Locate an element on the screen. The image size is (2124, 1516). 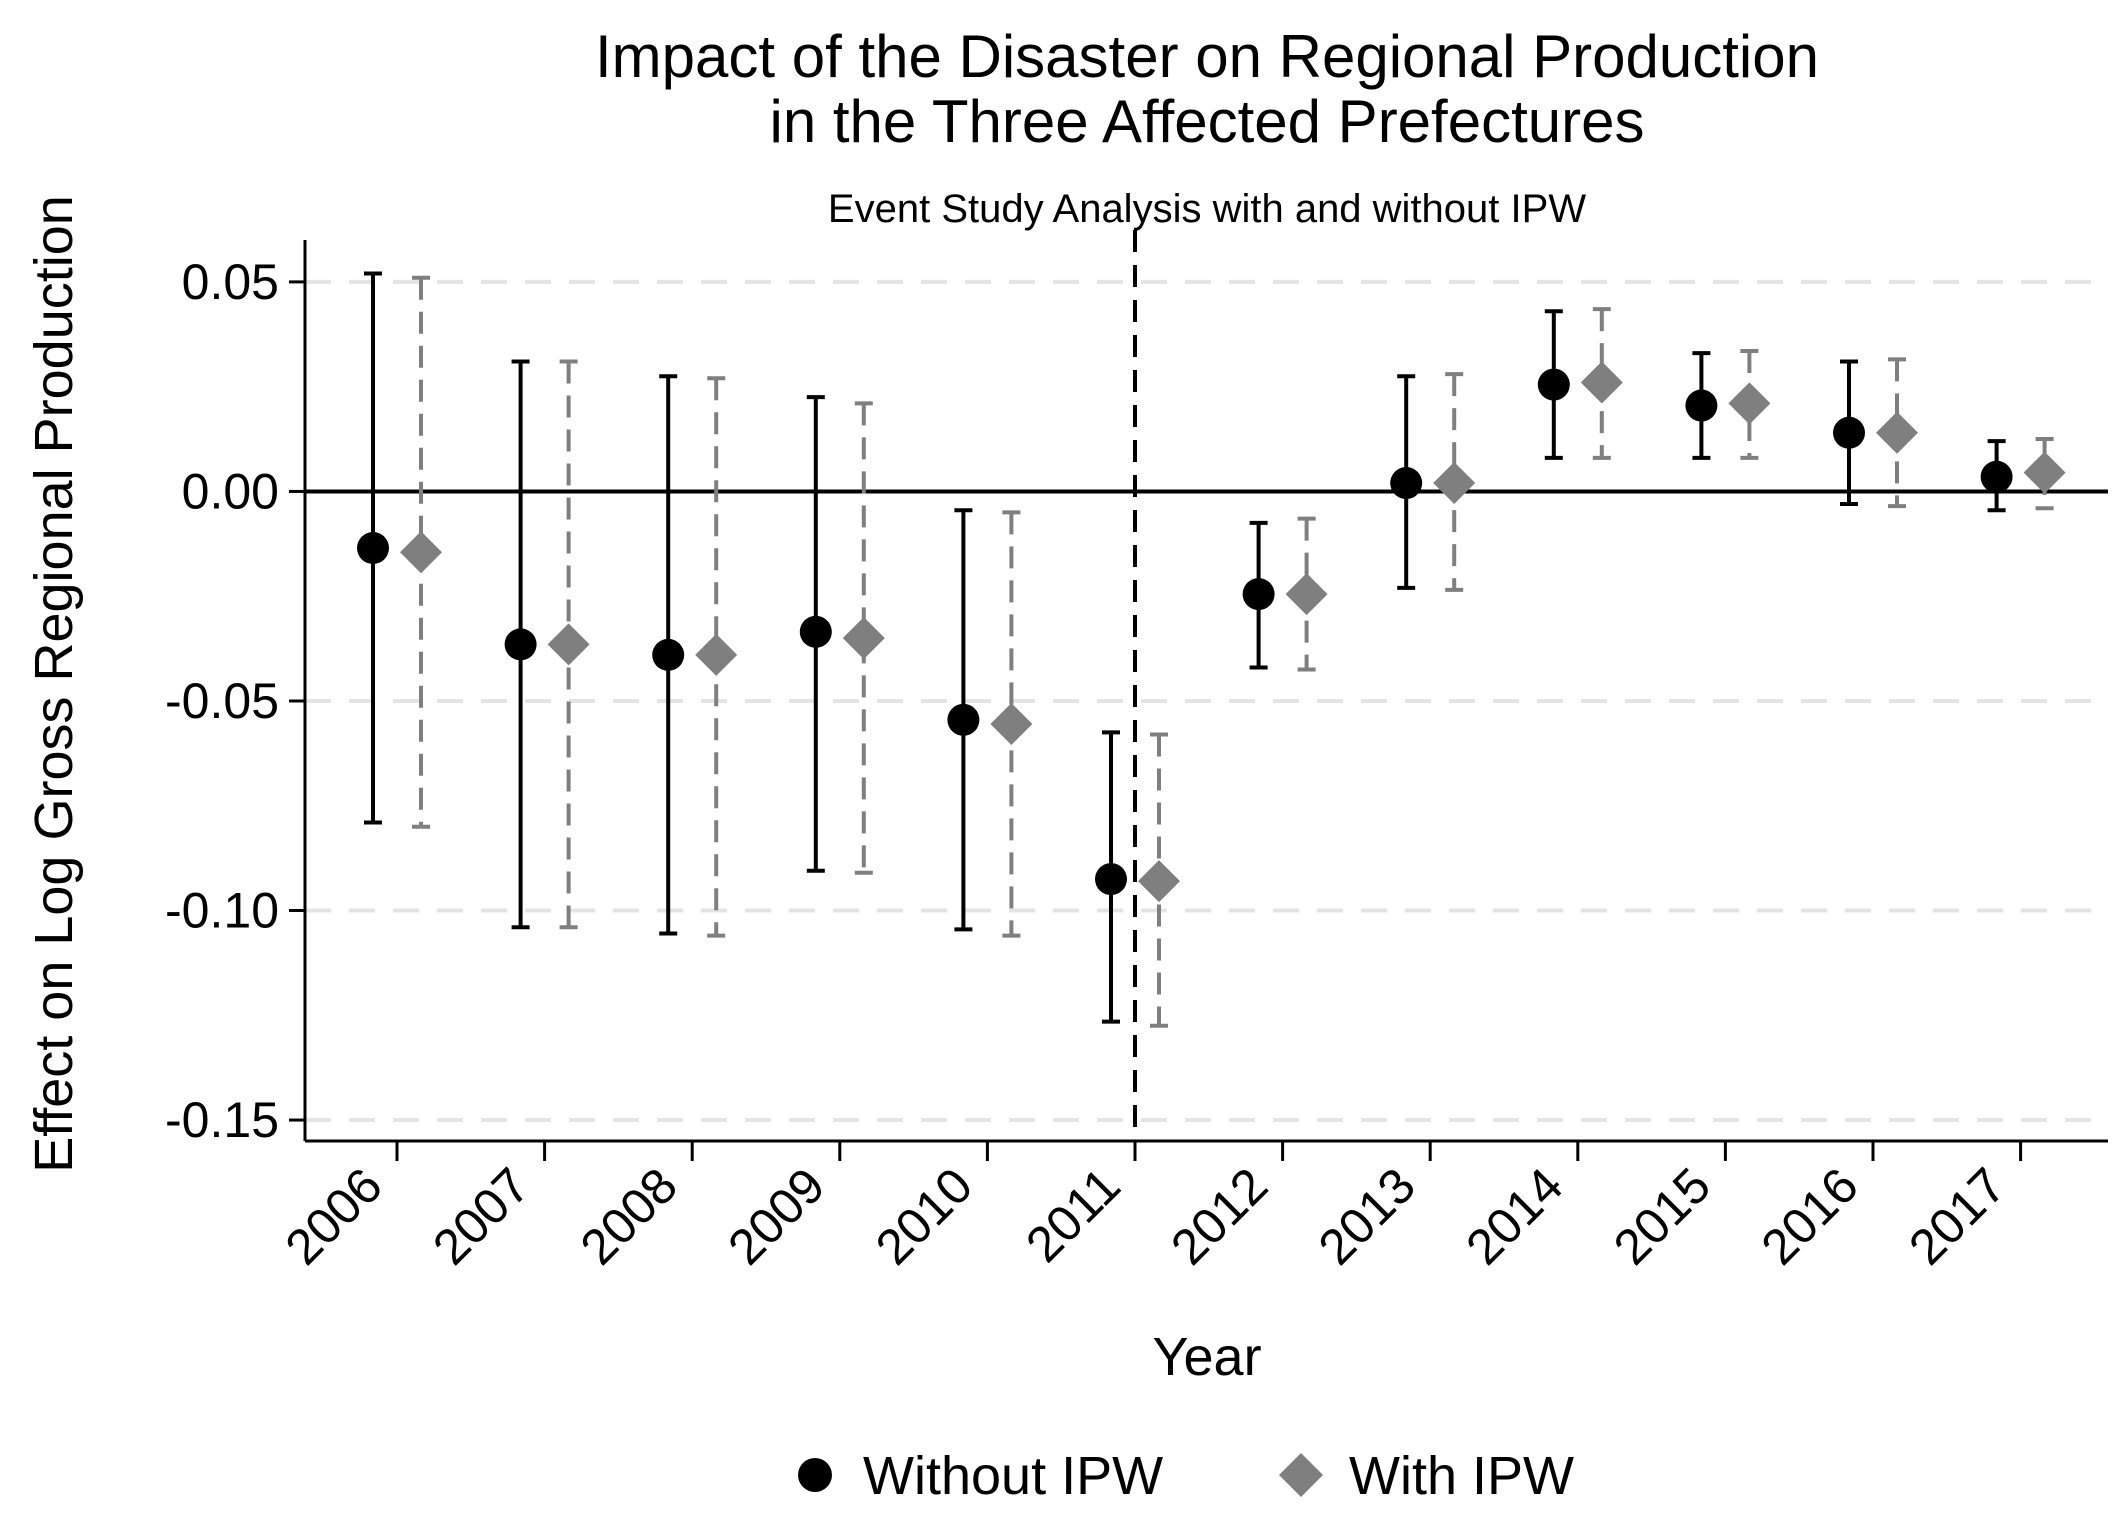
x-axis-label: Year is located at coordinates (1206, 1357).